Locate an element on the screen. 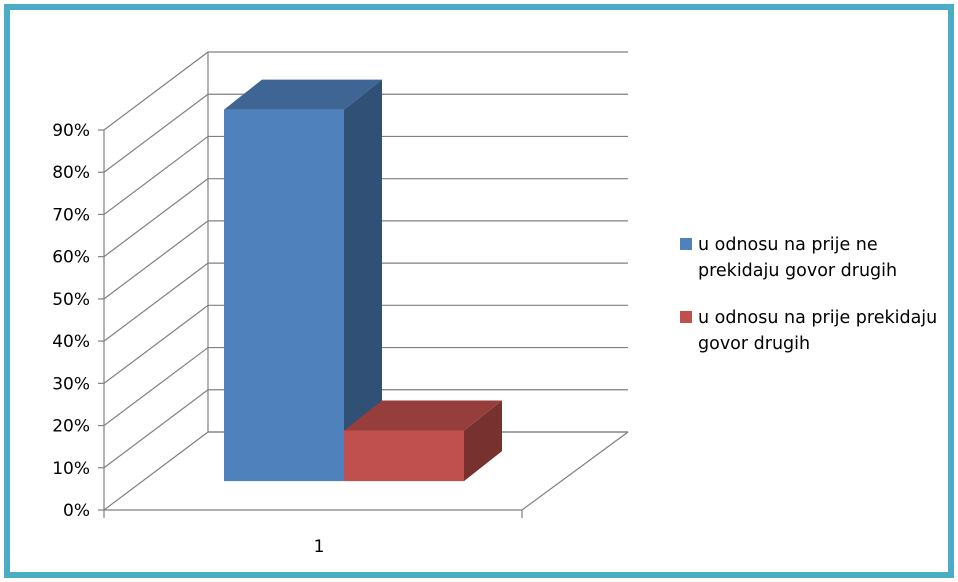 The image size is (958, 582). y-axis-tick-label: 50% is located at coordinates (71, 300).